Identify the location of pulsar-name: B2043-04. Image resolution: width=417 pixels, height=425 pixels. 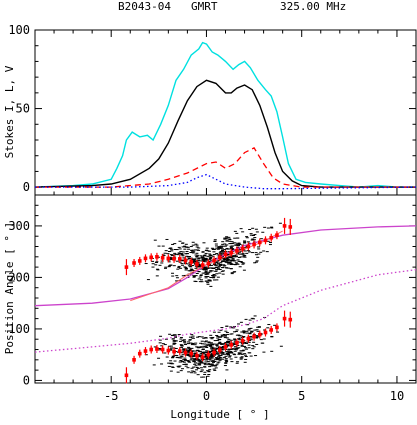
(144, 6).